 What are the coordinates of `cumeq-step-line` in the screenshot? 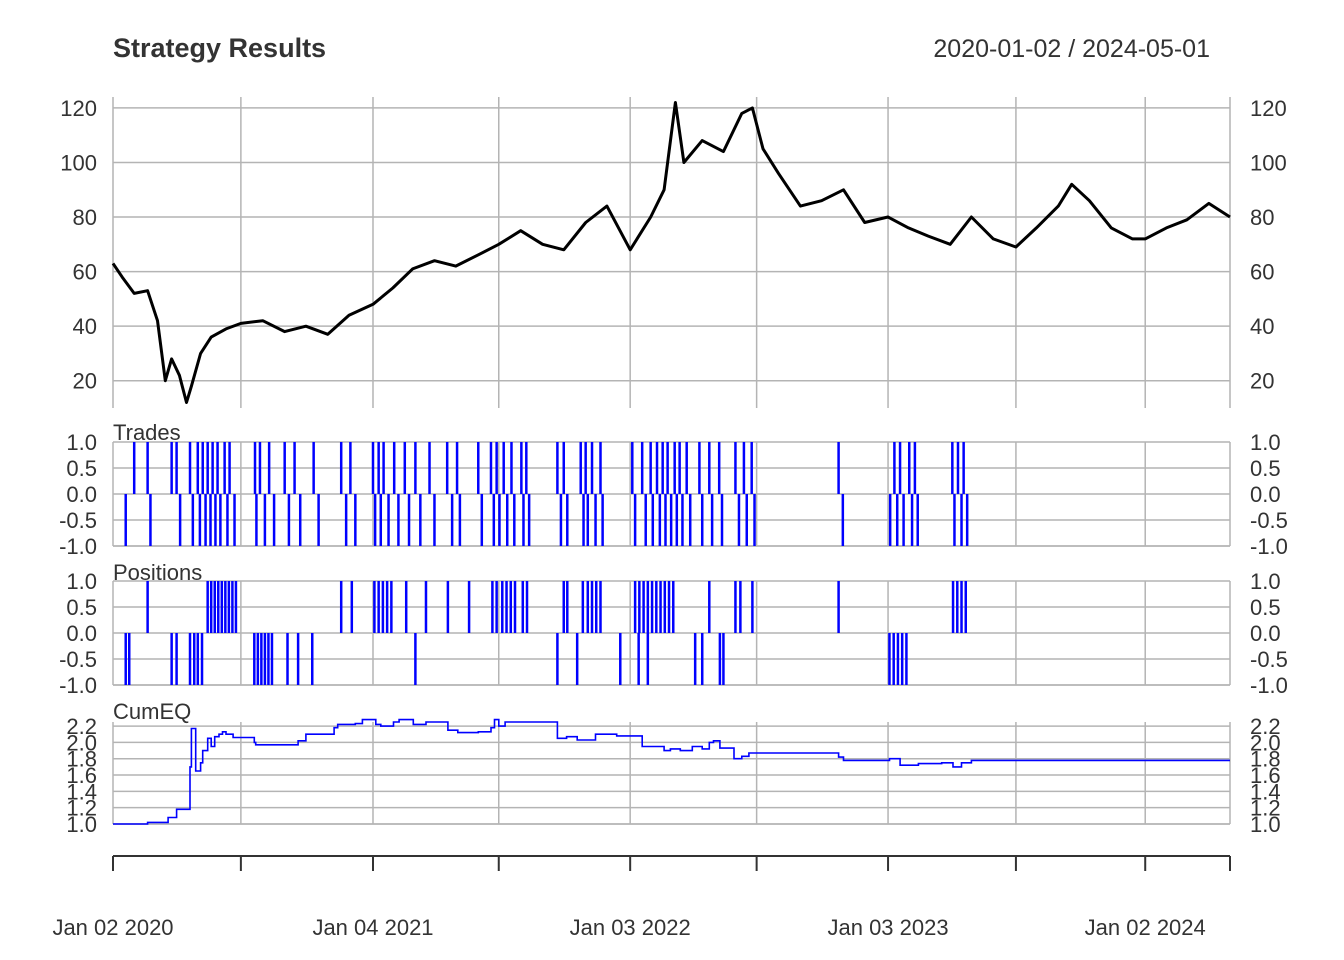 It's located at (671, 771).